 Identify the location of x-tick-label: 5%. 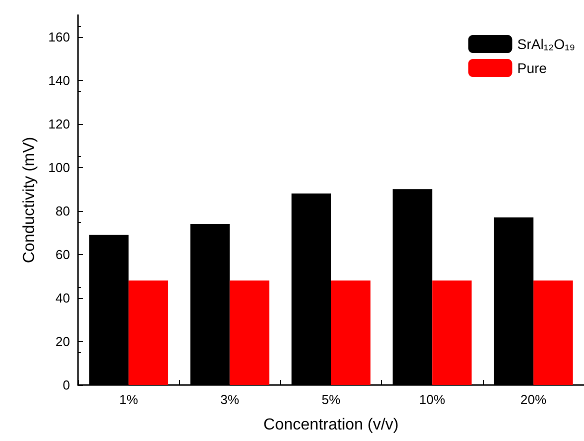
(331, 399).